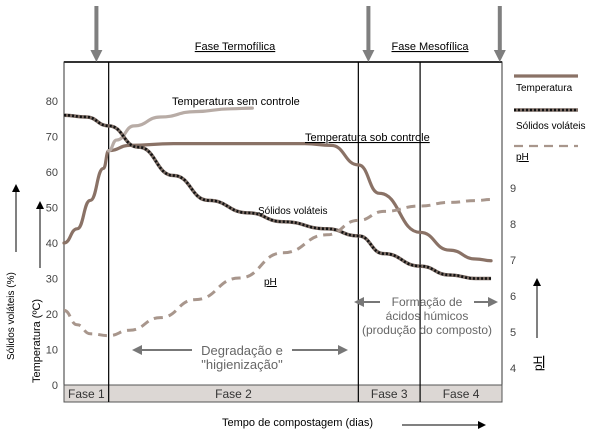  Describe the element at coordinates (236, 102) in the screenshot. I see `annotation-temp-sem-controle: Temperatura sem controle` at that location.